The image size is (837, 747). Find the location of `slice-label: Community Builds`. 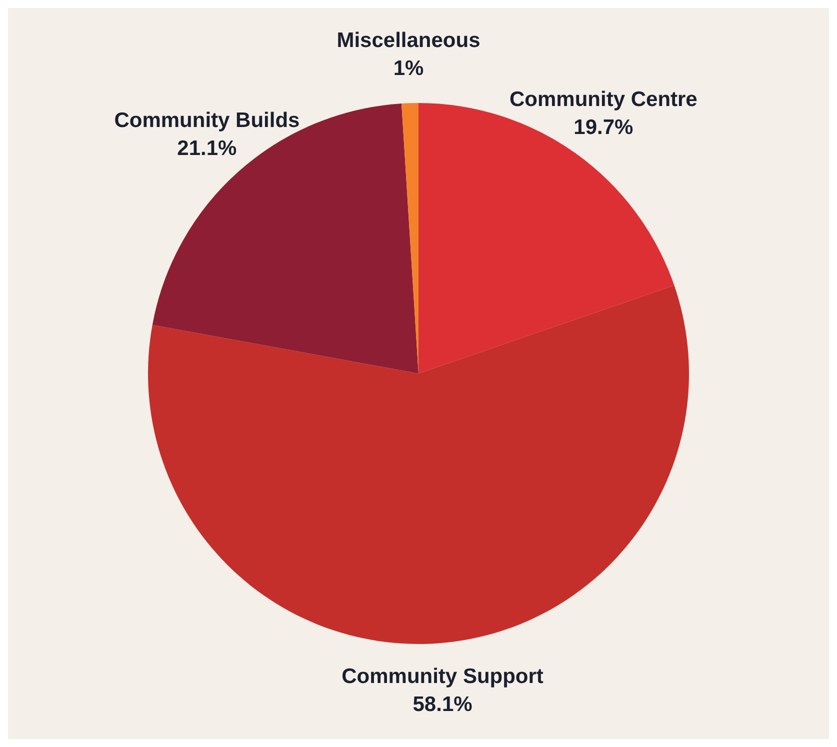

slice-label: Community Builds is located at coordinates (207, 120).